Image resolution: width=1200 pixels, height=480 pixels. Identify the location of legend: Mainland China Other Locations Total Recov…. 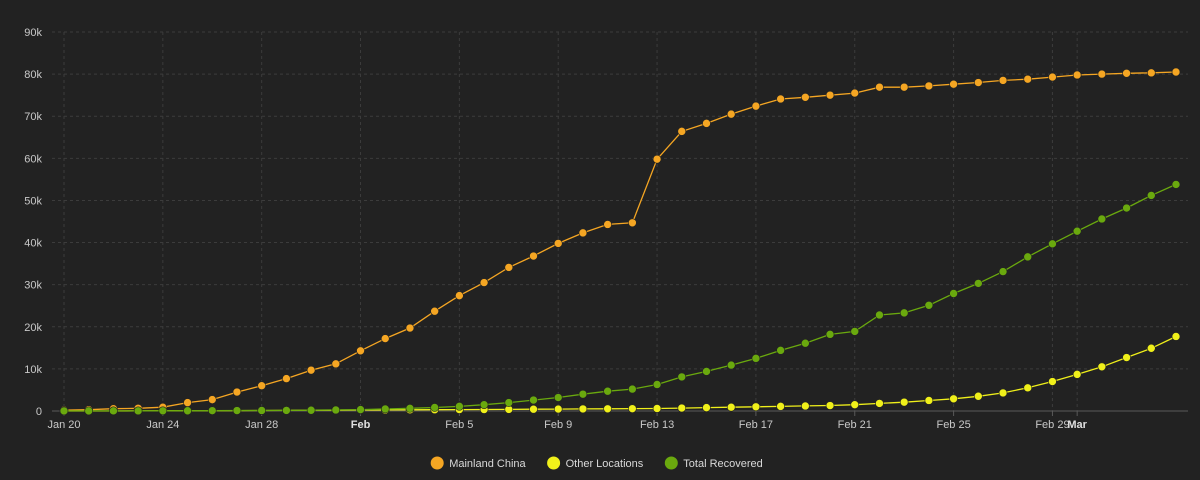
(596, 463).